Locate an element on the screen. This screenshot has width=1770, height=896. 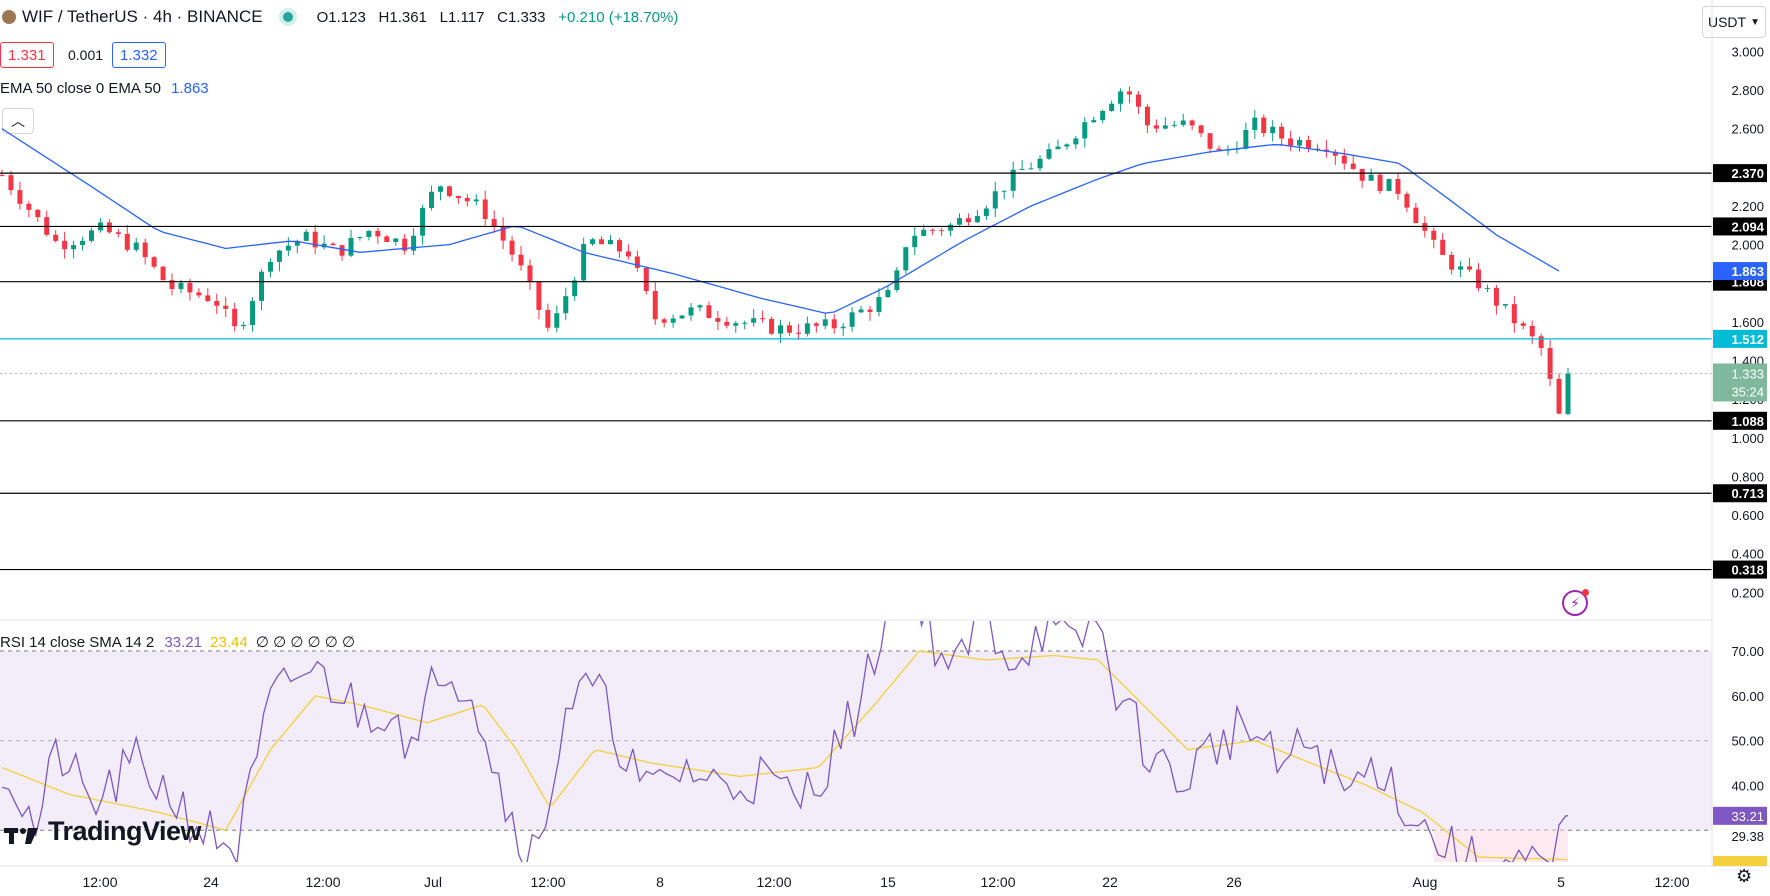
ohlc-high: H1.361 is located at coordinates (402, 17).